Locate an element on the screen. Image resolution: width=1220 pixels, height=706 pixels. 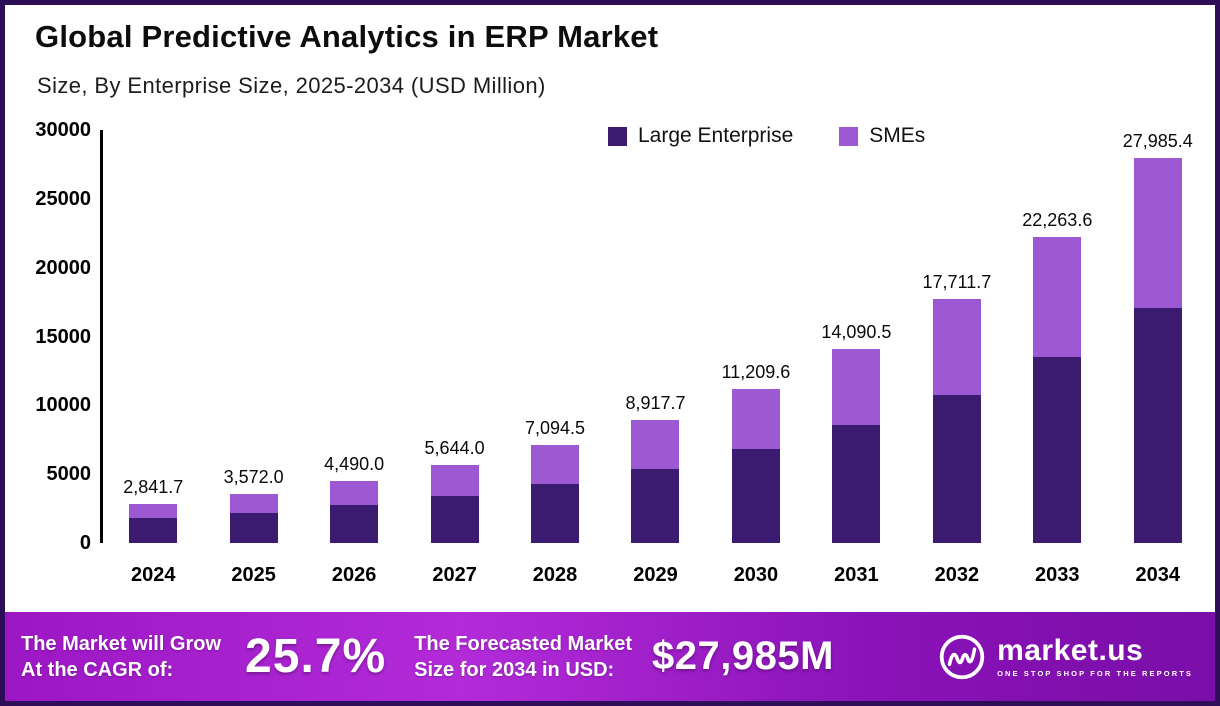
legend-label-large-enterprise: Large Enterprise is located at coordinates (716, 135).